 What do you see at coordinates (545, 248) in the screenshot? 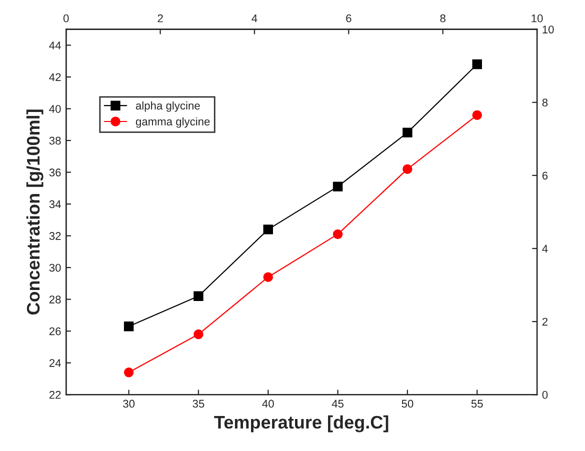
I see `y2-tick-label: 4` at bounding box center [545, 248].